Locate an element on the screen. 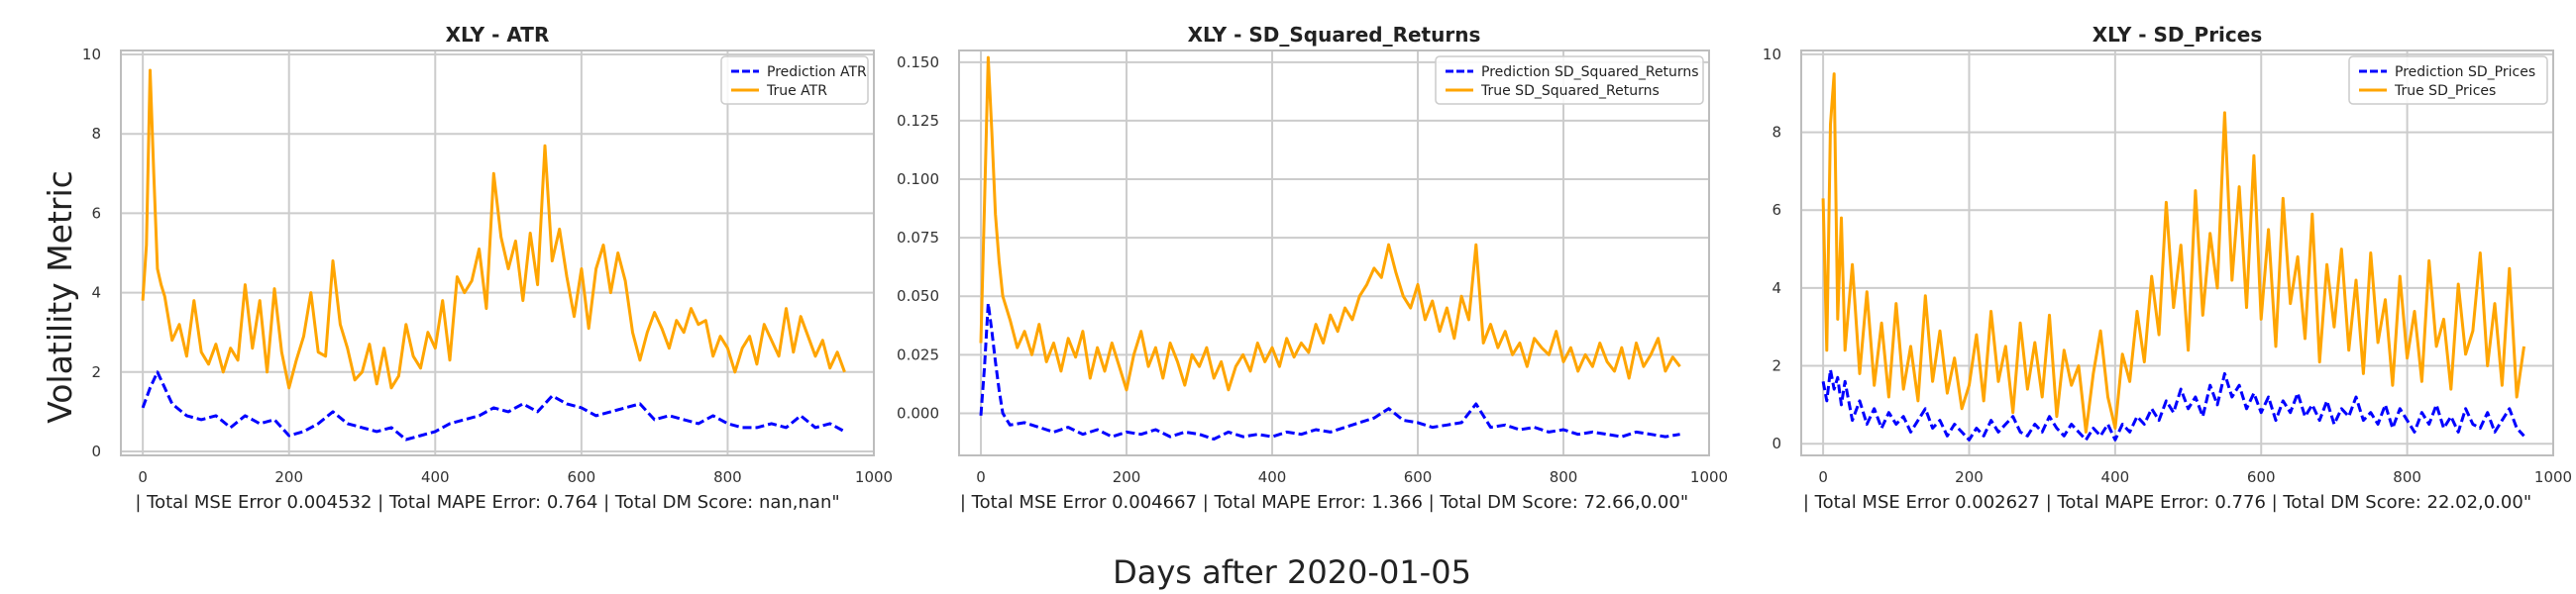 This screenshot has height=594, width=2576. chart-2-legend is located at coordinates (2448, 80).